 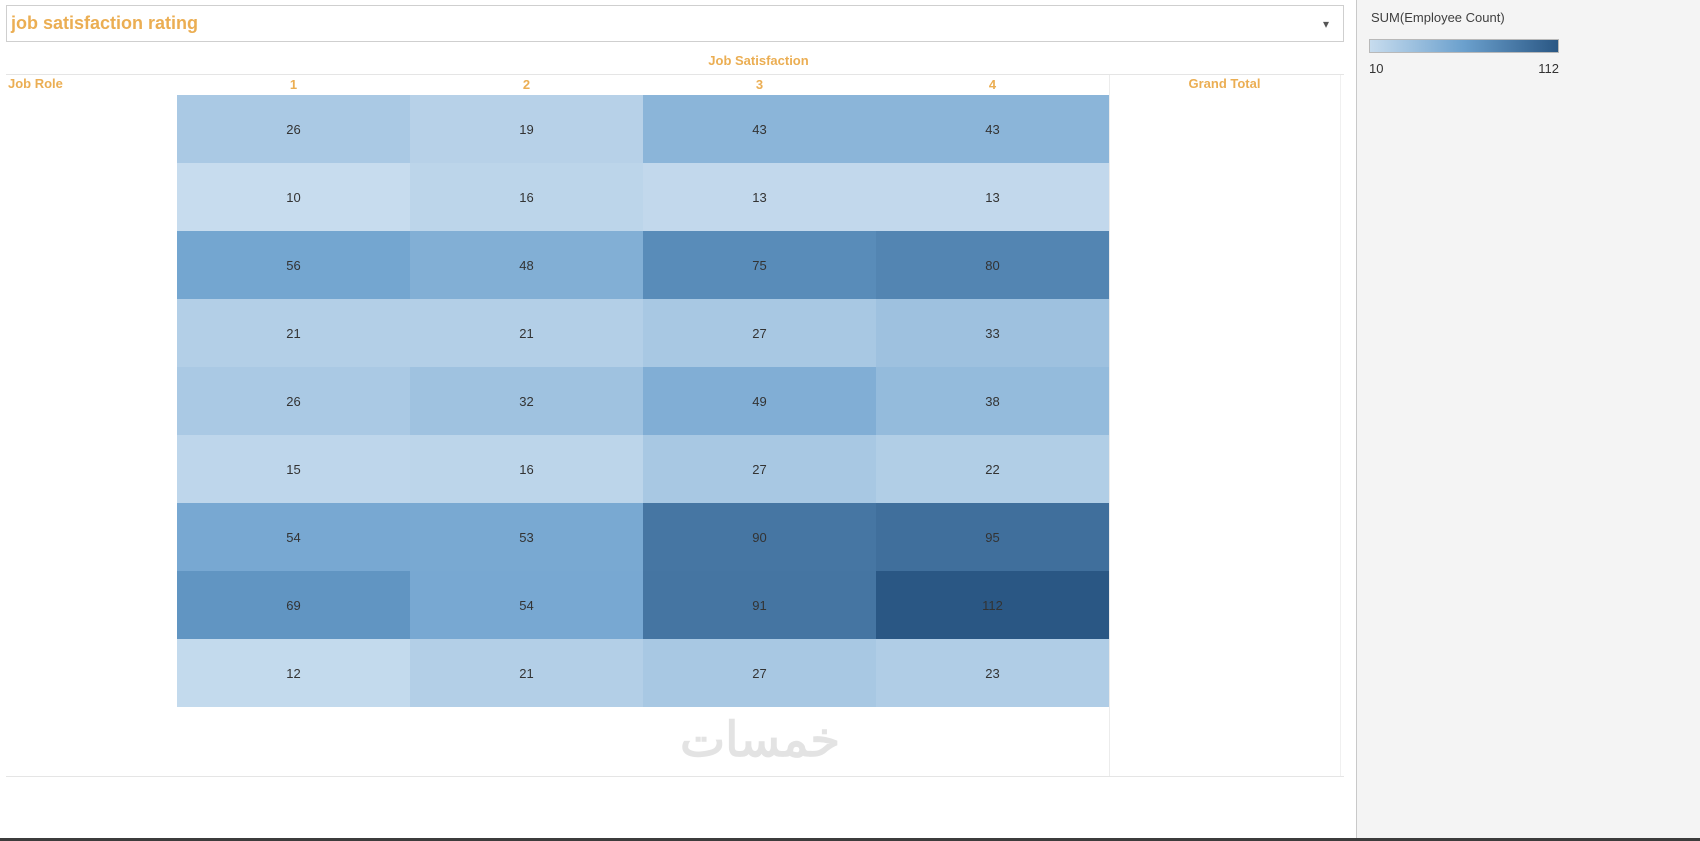 I want to click on heatmap-cell-r2-c3: 13, so click(x=759, y=197).